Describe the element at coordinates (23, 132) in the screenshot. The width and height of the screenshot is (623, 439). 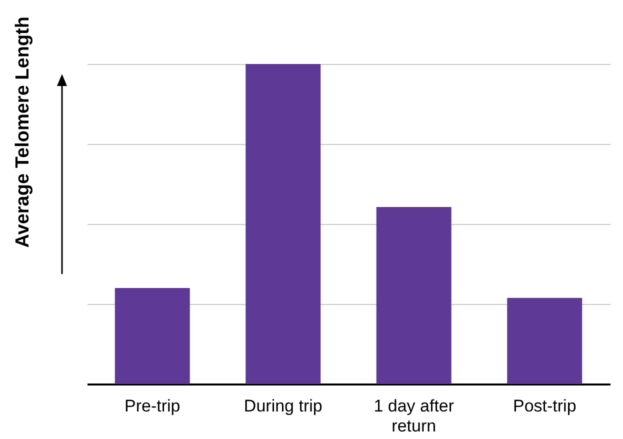
I see `y-axis-title: Average Telomere Length` at that location.